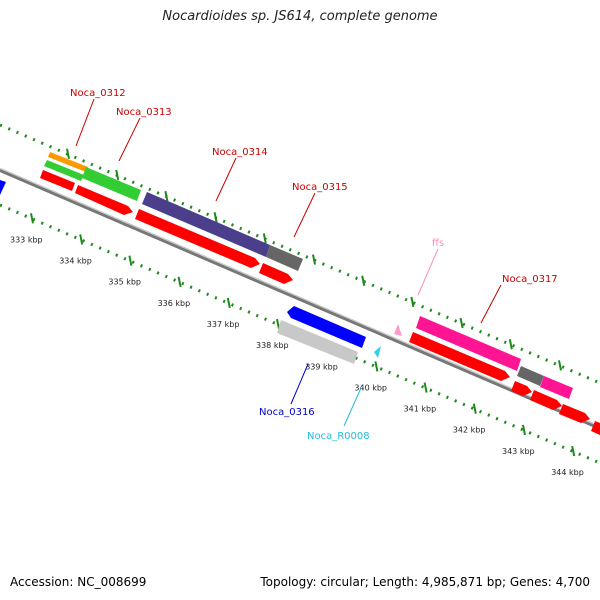 The height and width of the screenshot is (600, 600). What do you see at coordinates (518, 451) in the screenshot?
I see `kbp-label: 343 kbp` at bounding box center [518, 451].